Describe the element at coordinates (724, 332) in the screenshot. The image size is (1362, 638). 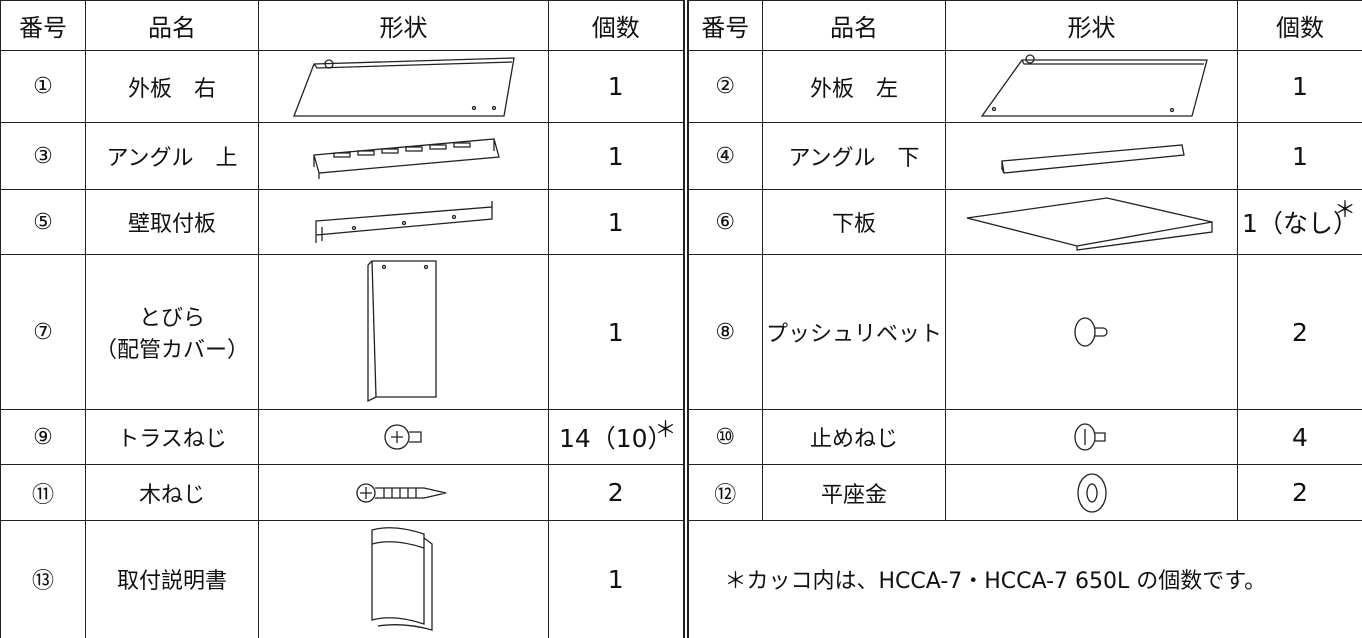
I see `no: ⑧` at that location.